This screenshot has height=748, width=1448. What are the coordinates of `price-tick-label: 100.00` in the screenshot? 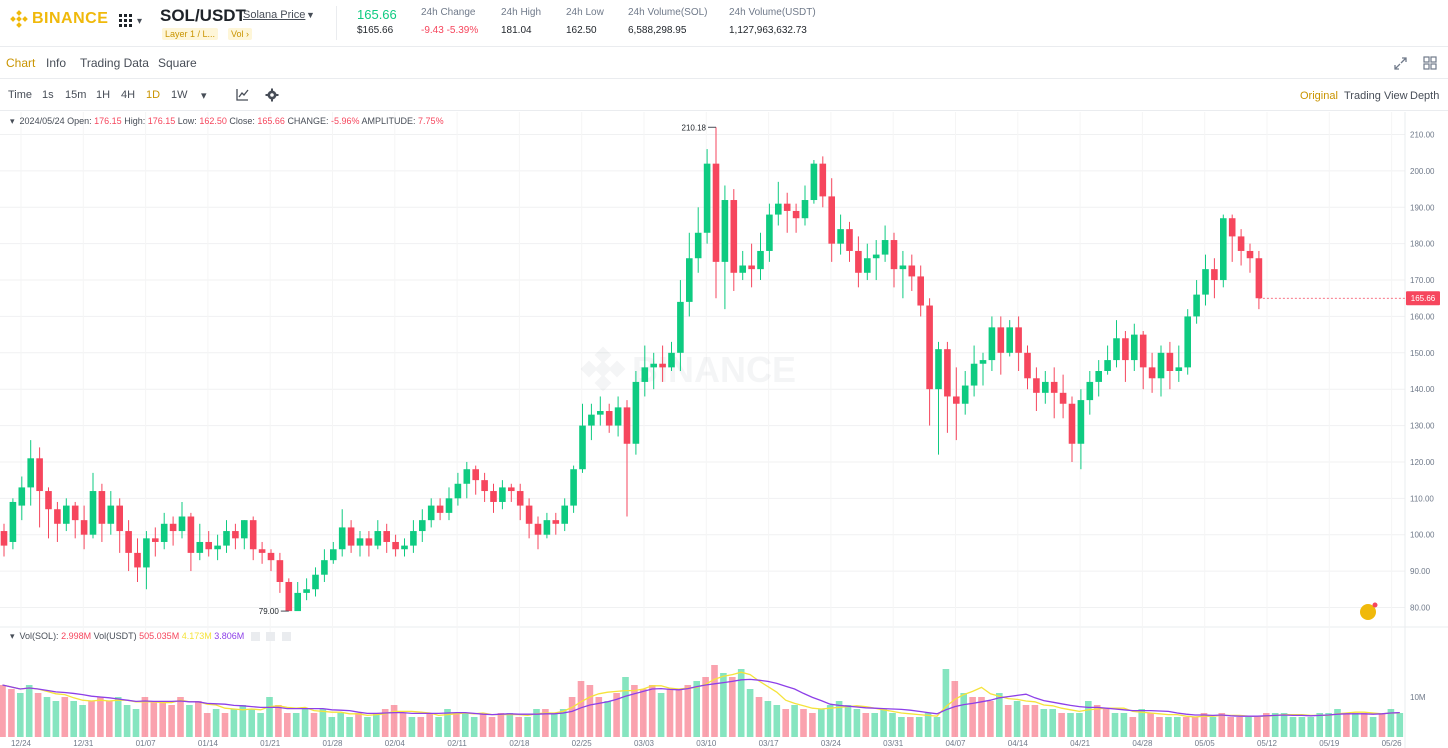 It's located at (1422, 535).